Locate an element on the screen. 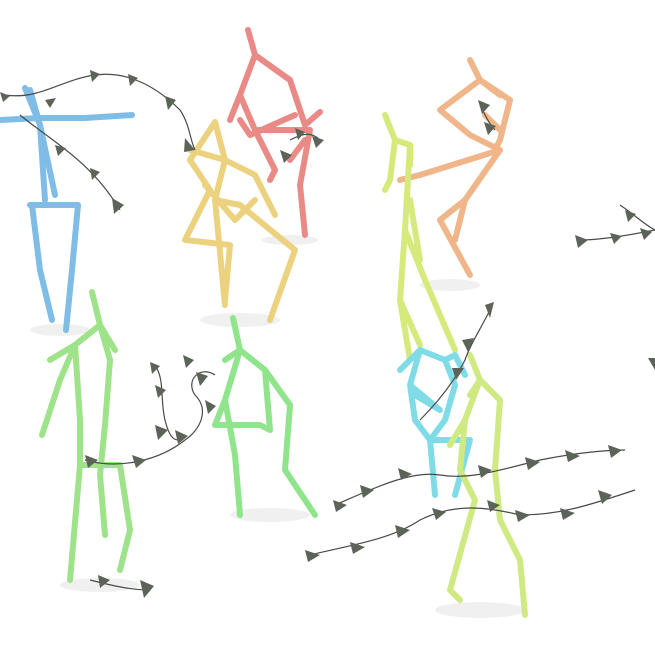 Image resolution: width=655 pixels, height=655 pixels. trajectory-blue-lower is located at coordinates (70, 162).